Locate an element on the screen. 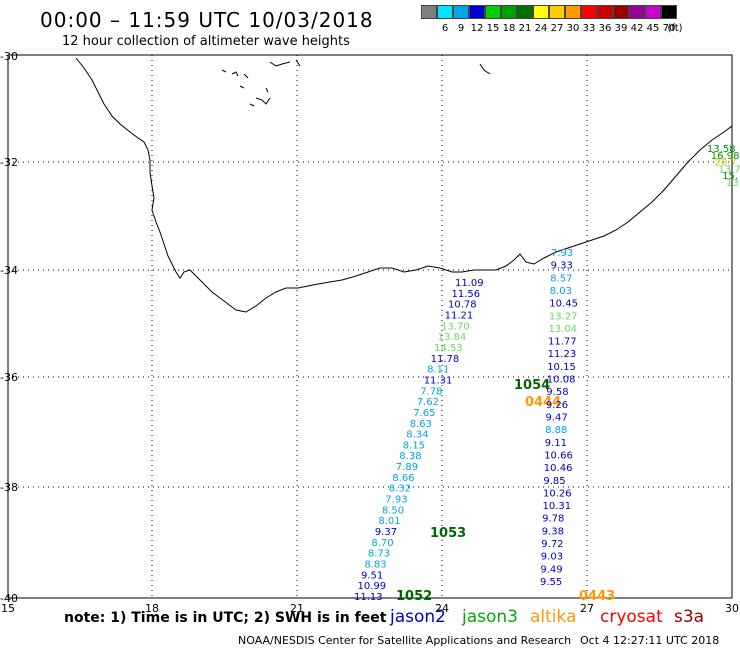 Image resolution: width=740 pixels, height=650 pixels. legend-s3a: s3a is located at coordinates (689, 617).